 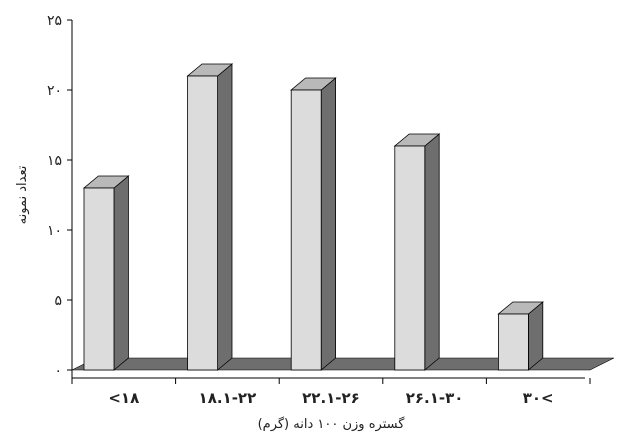 I want to click on y-tick-label: ۱۵, so click(x=54, y=161).